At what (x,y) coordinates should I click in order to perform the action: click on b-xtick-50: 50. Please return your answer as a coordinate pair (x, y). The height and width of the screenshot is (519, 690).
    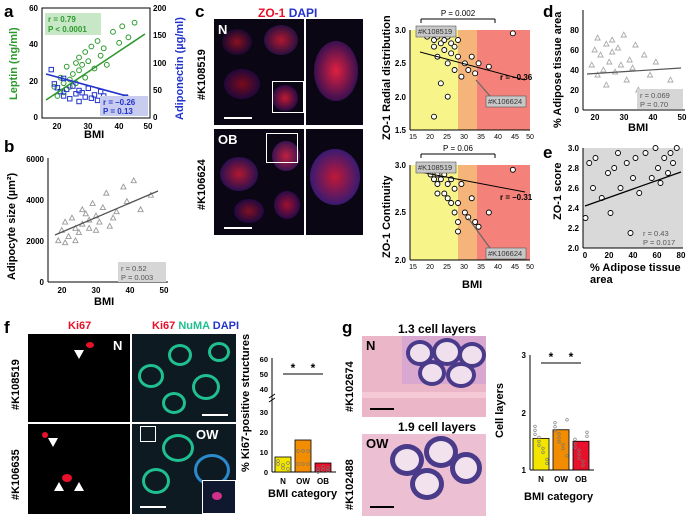
    Looking at the image, I should click on (164, 290).